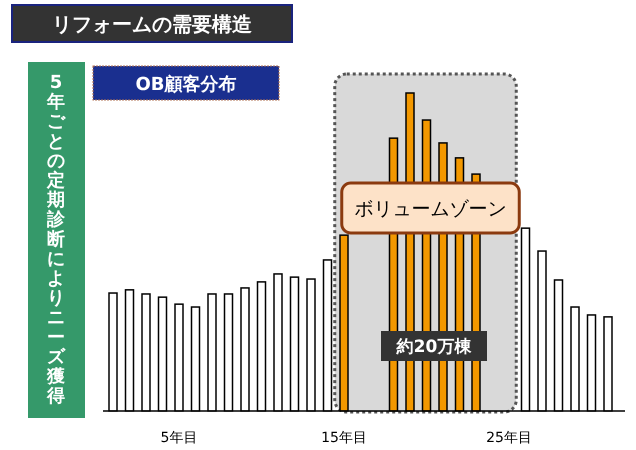 This screenshot has width=636, height=450. Describe the element at coordinates (430, 209) in the screenshot. I see `band-label: ボリュームゾーン` at that location.